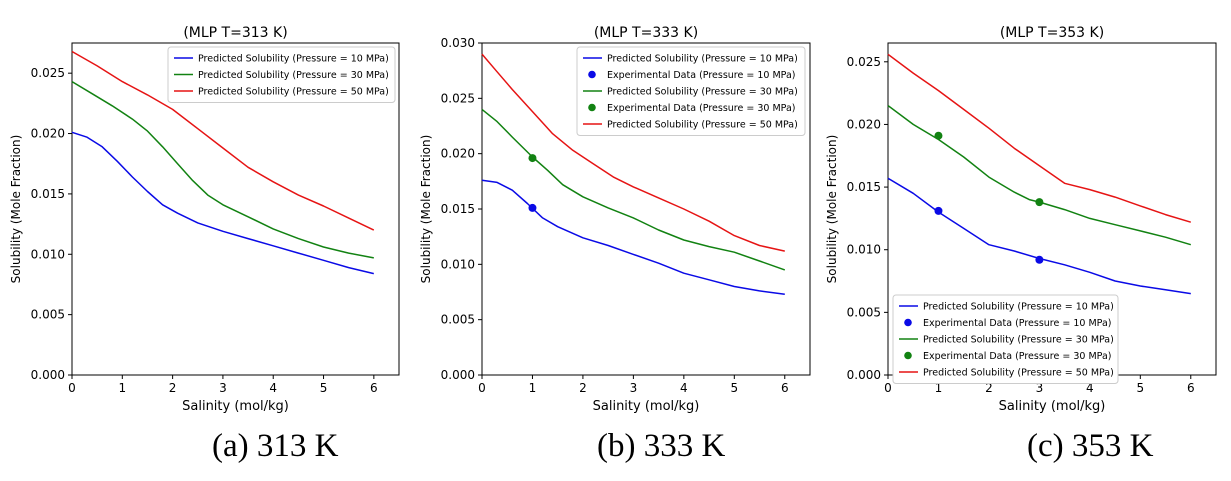 The image size is (1231, 481). Describe the element at coordinates (1052, 33) in the screenshot. I see `chart-title: (MLP T=353 K)` at that location.